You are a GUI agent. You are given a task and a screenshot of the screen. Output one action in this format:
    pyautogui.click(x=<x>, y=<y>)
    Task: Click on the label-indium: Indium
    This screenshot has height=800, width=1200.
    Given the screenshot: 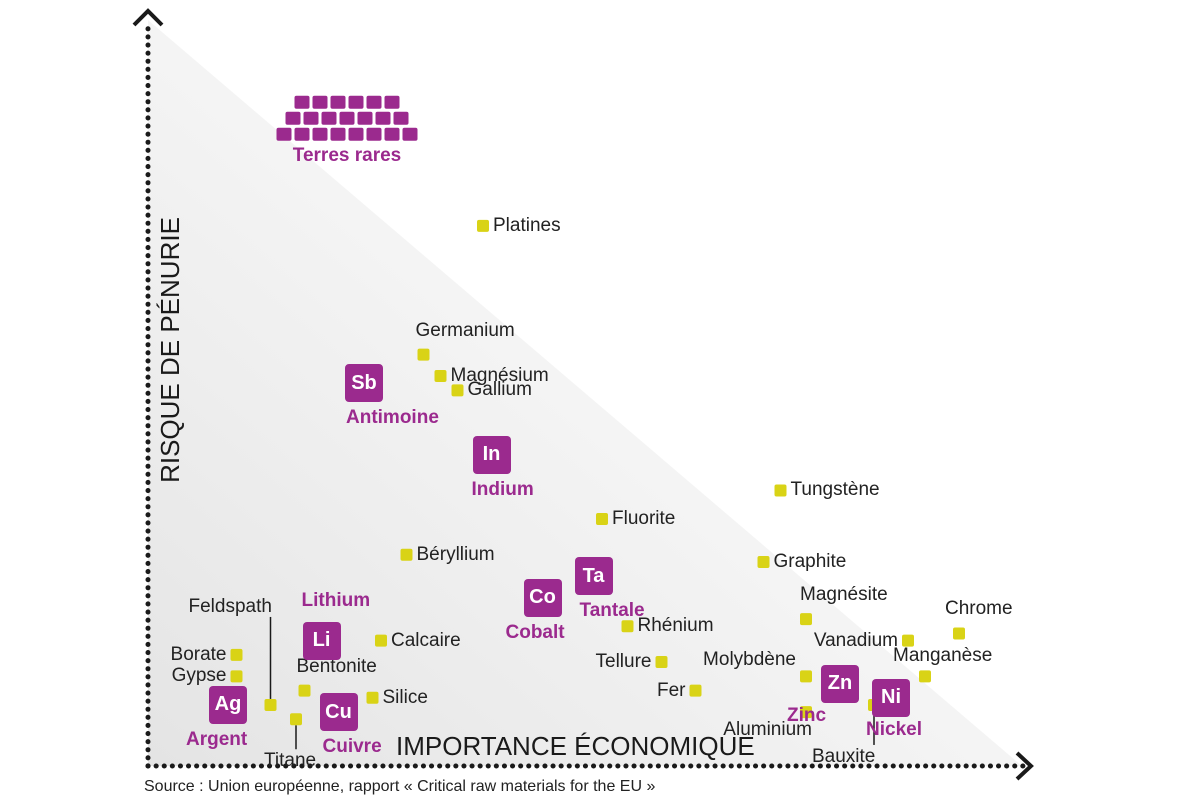 What is the action you would take?
    pyautogui.click(x=502, y=489)
    